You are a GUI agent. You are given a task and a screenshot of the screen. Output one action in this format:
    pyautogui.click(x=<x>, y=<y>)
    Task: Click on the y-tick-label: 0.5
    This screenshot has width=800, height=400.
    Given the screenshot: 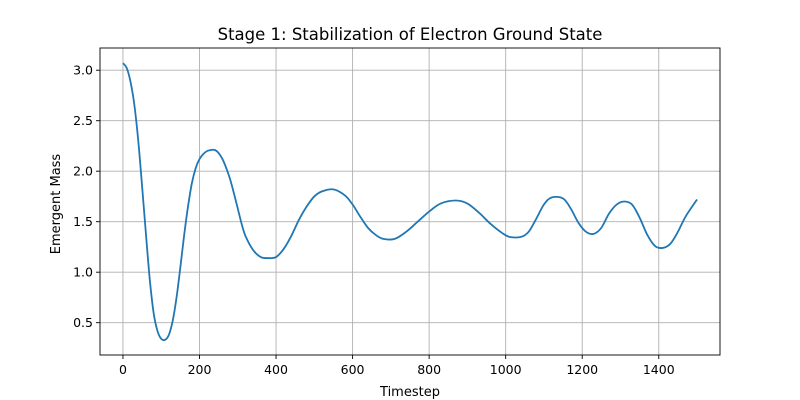 What is the action you would take?
    pyautogui.click(x=83, y=322)
    